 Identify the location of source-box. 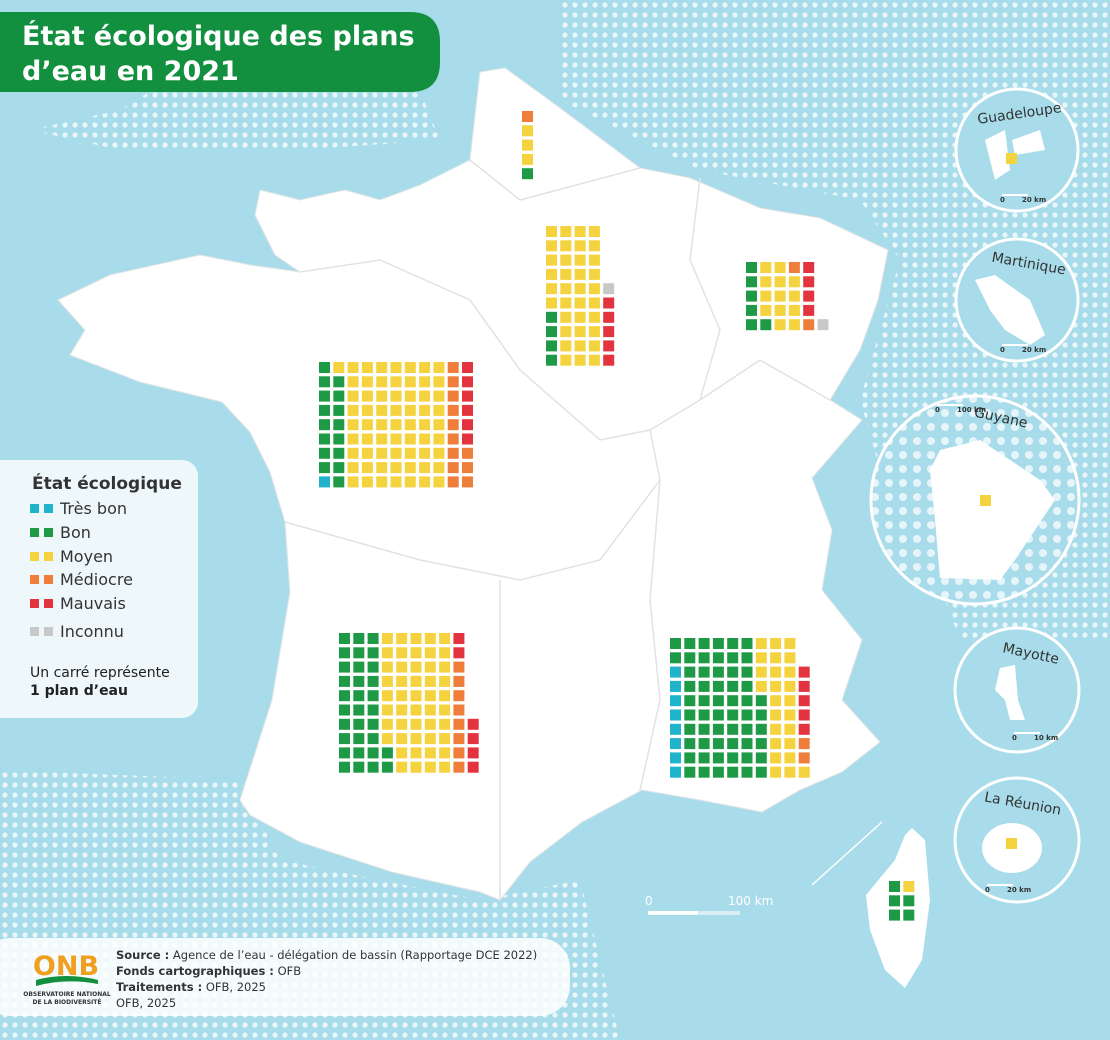
(285, 977).